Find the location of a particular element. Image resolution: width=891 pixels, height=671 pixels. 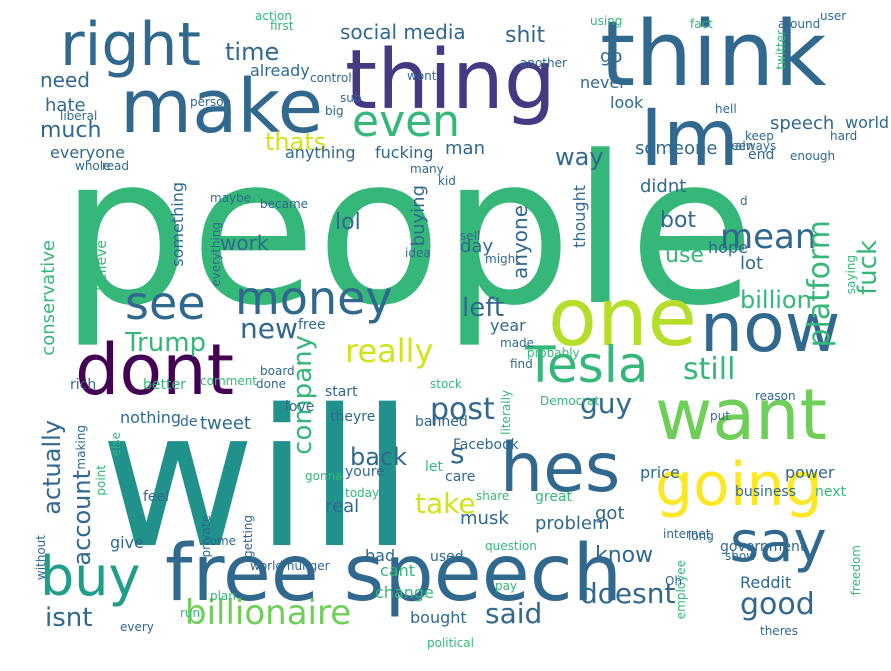

word-thats: thats is located at coordinates (296, 142).